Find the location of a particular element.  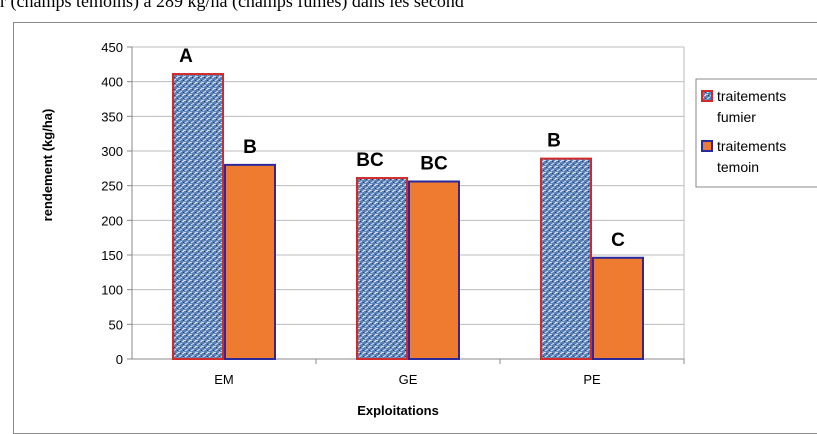

x-axis-label: Exploitations is located at coordinates (398, 410).